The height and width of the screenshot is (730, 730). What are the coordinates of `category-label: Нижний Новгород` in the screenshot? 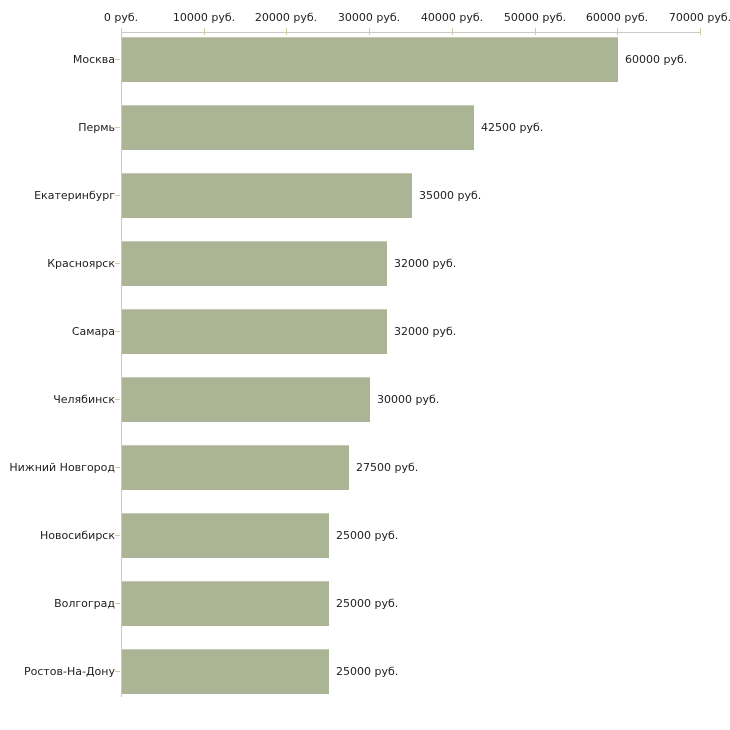 It's located at (62, 467).